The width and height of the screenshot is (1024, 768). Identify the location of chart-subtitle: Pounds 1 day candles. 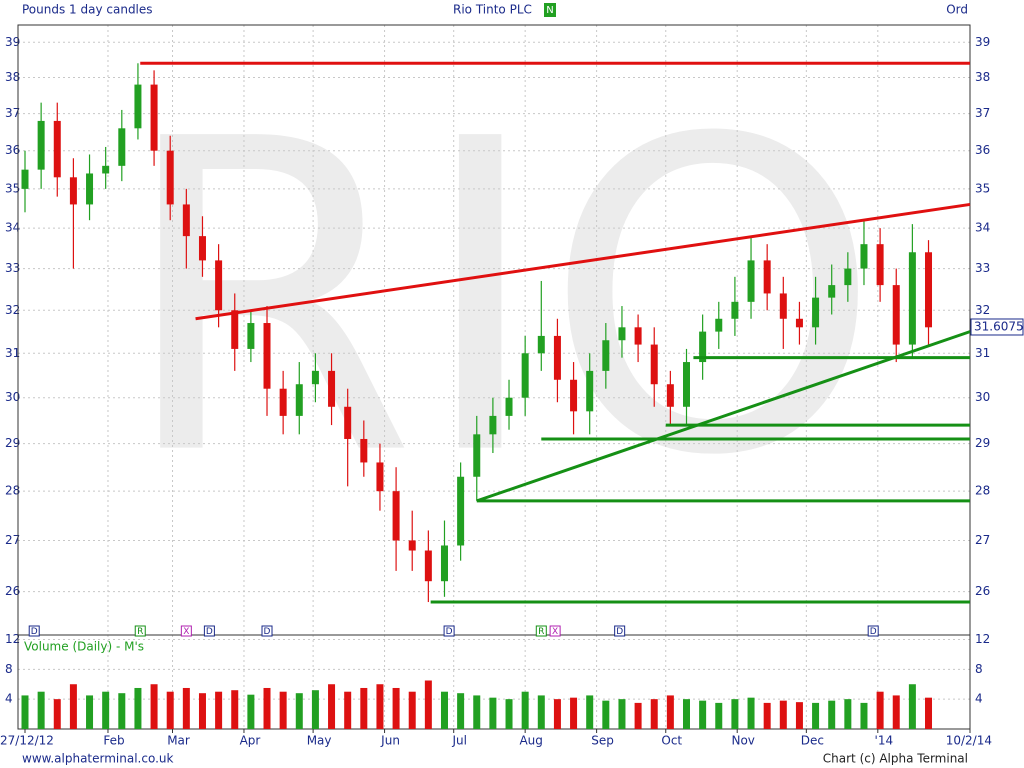
(87, 10).